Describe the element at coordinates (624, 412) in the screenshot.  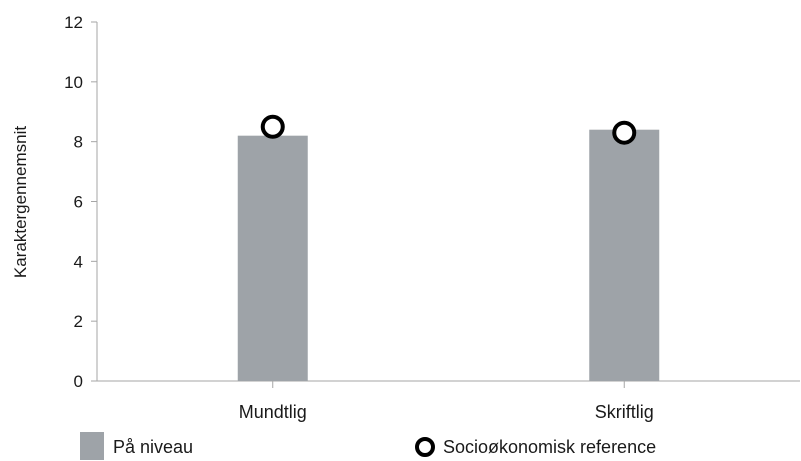
I see `x-category-label: Skriftlig` at that location.